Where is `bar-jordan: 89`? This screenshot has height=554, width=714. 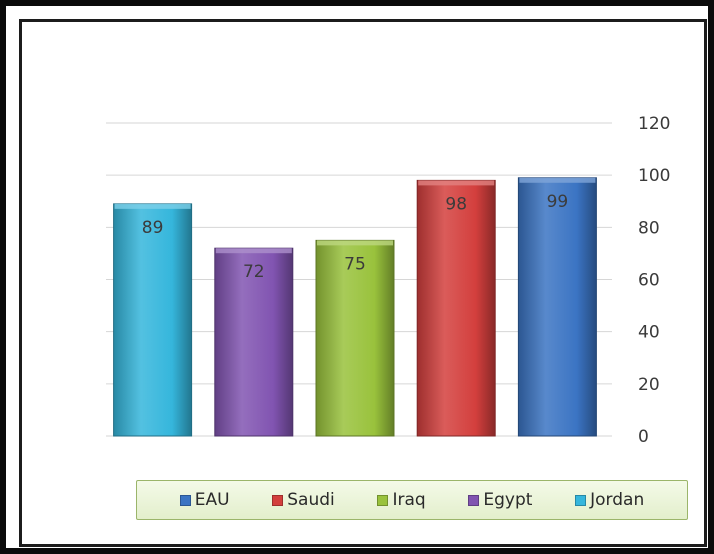
bar-jordan: 89 is located at coordinates (153, 320).